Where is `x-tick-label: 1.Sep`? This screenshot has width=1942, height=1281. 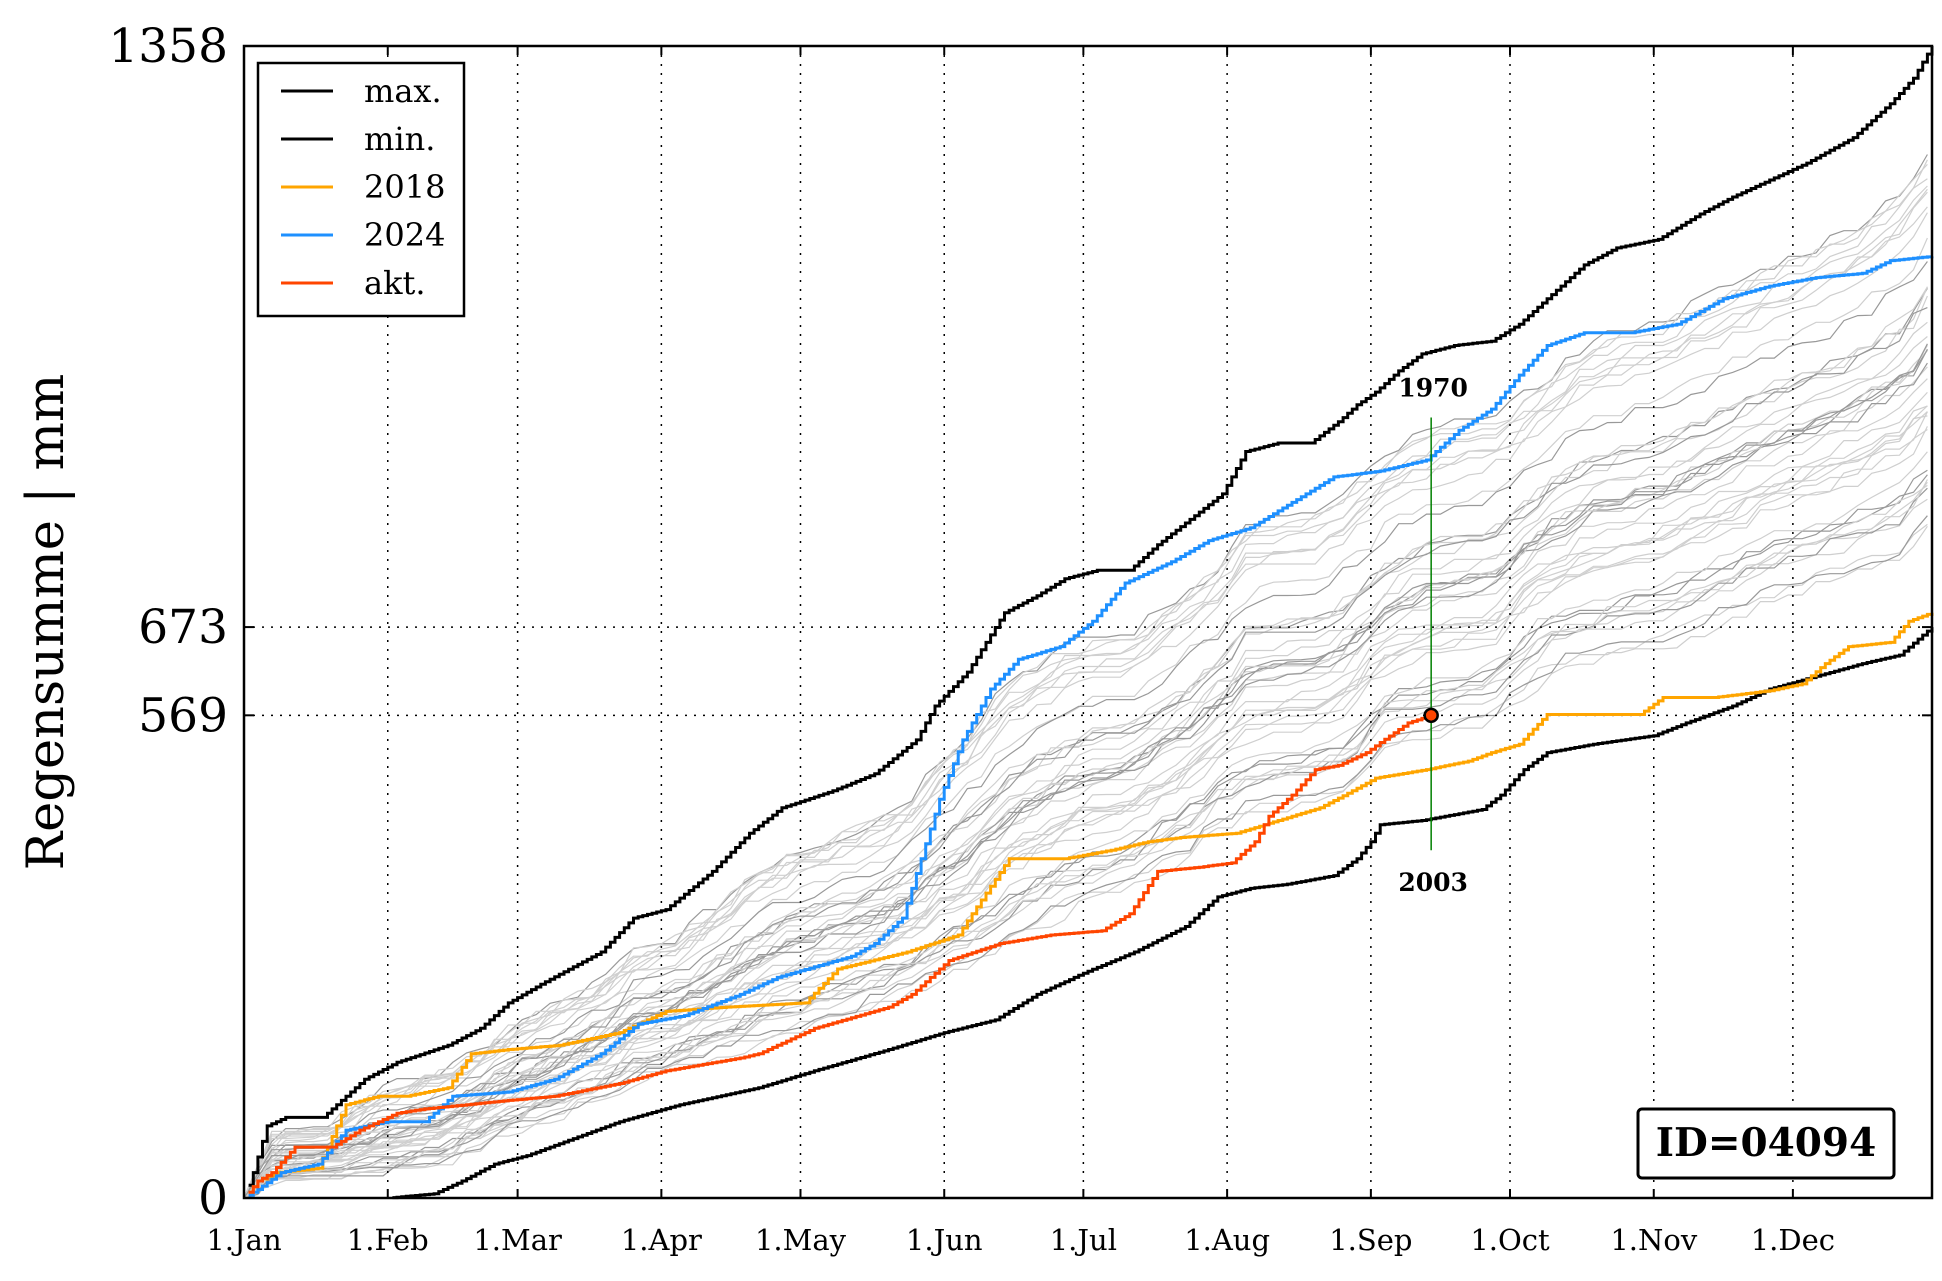 x-tick-label: 1.Sep is located at coordinates (1370, 1240).